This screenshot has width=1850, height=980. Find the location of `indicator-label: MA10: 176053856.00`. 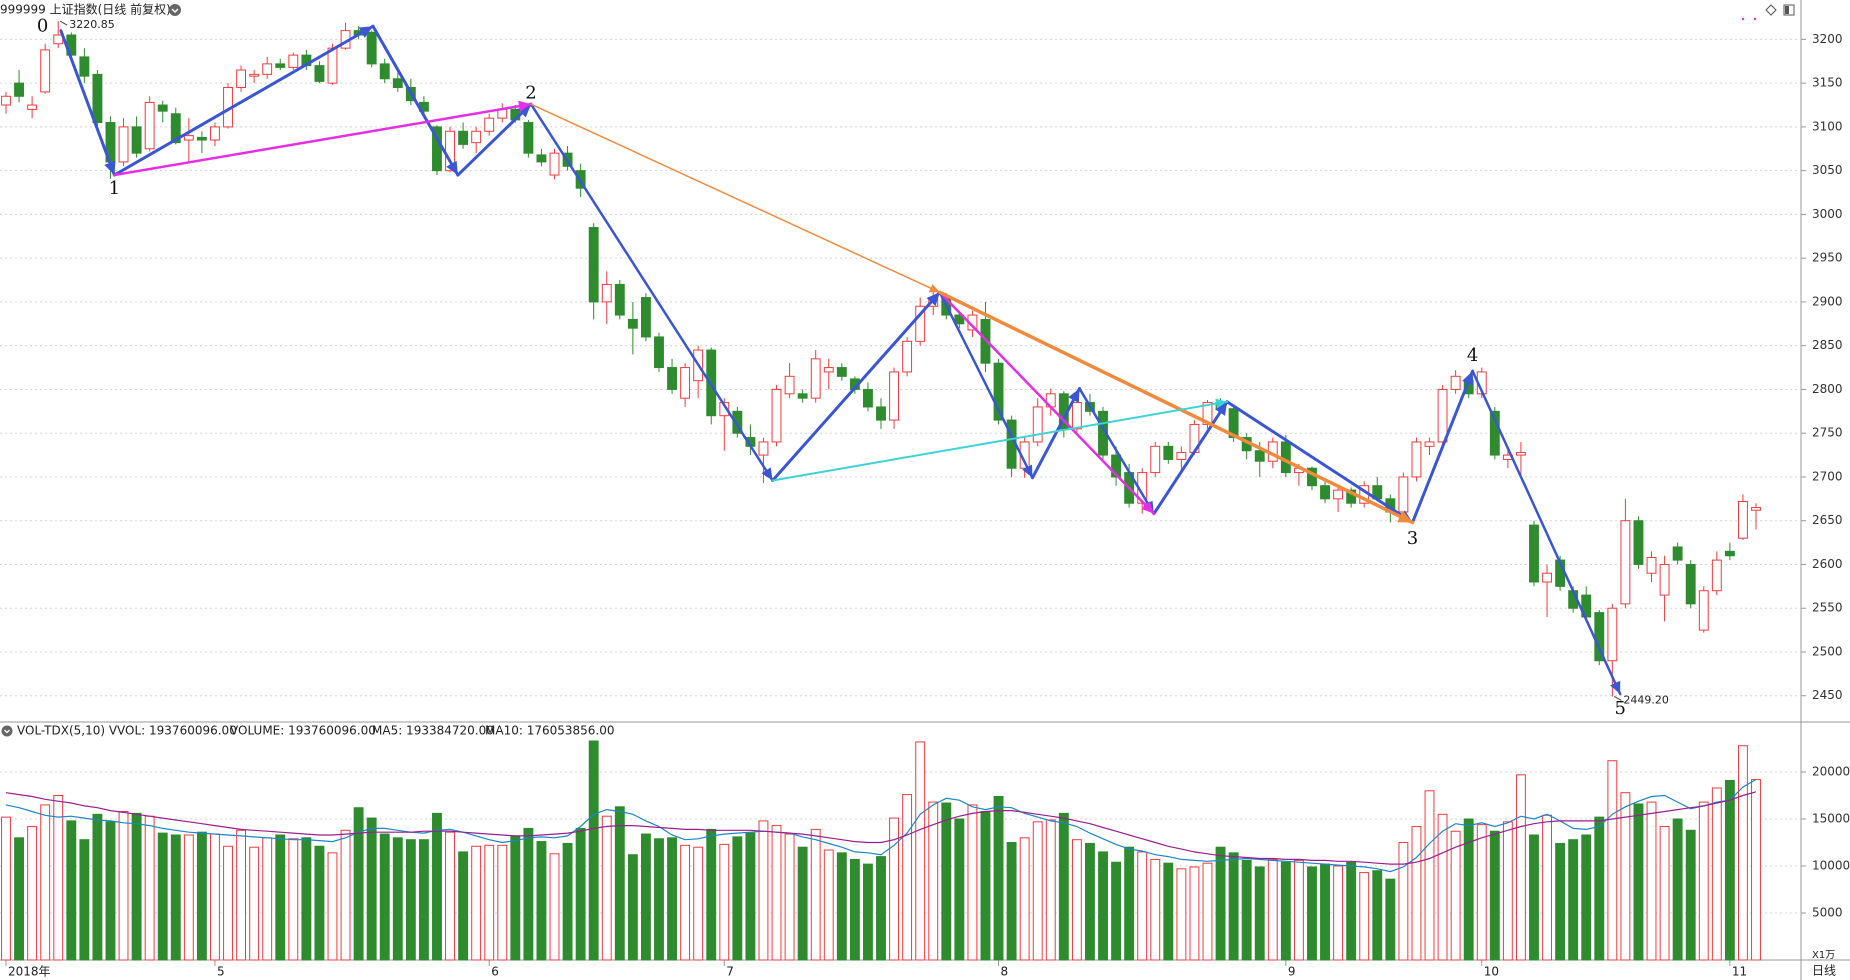

indicator-label: MA10: 176053856.00 is located at coordinates (550, 731).